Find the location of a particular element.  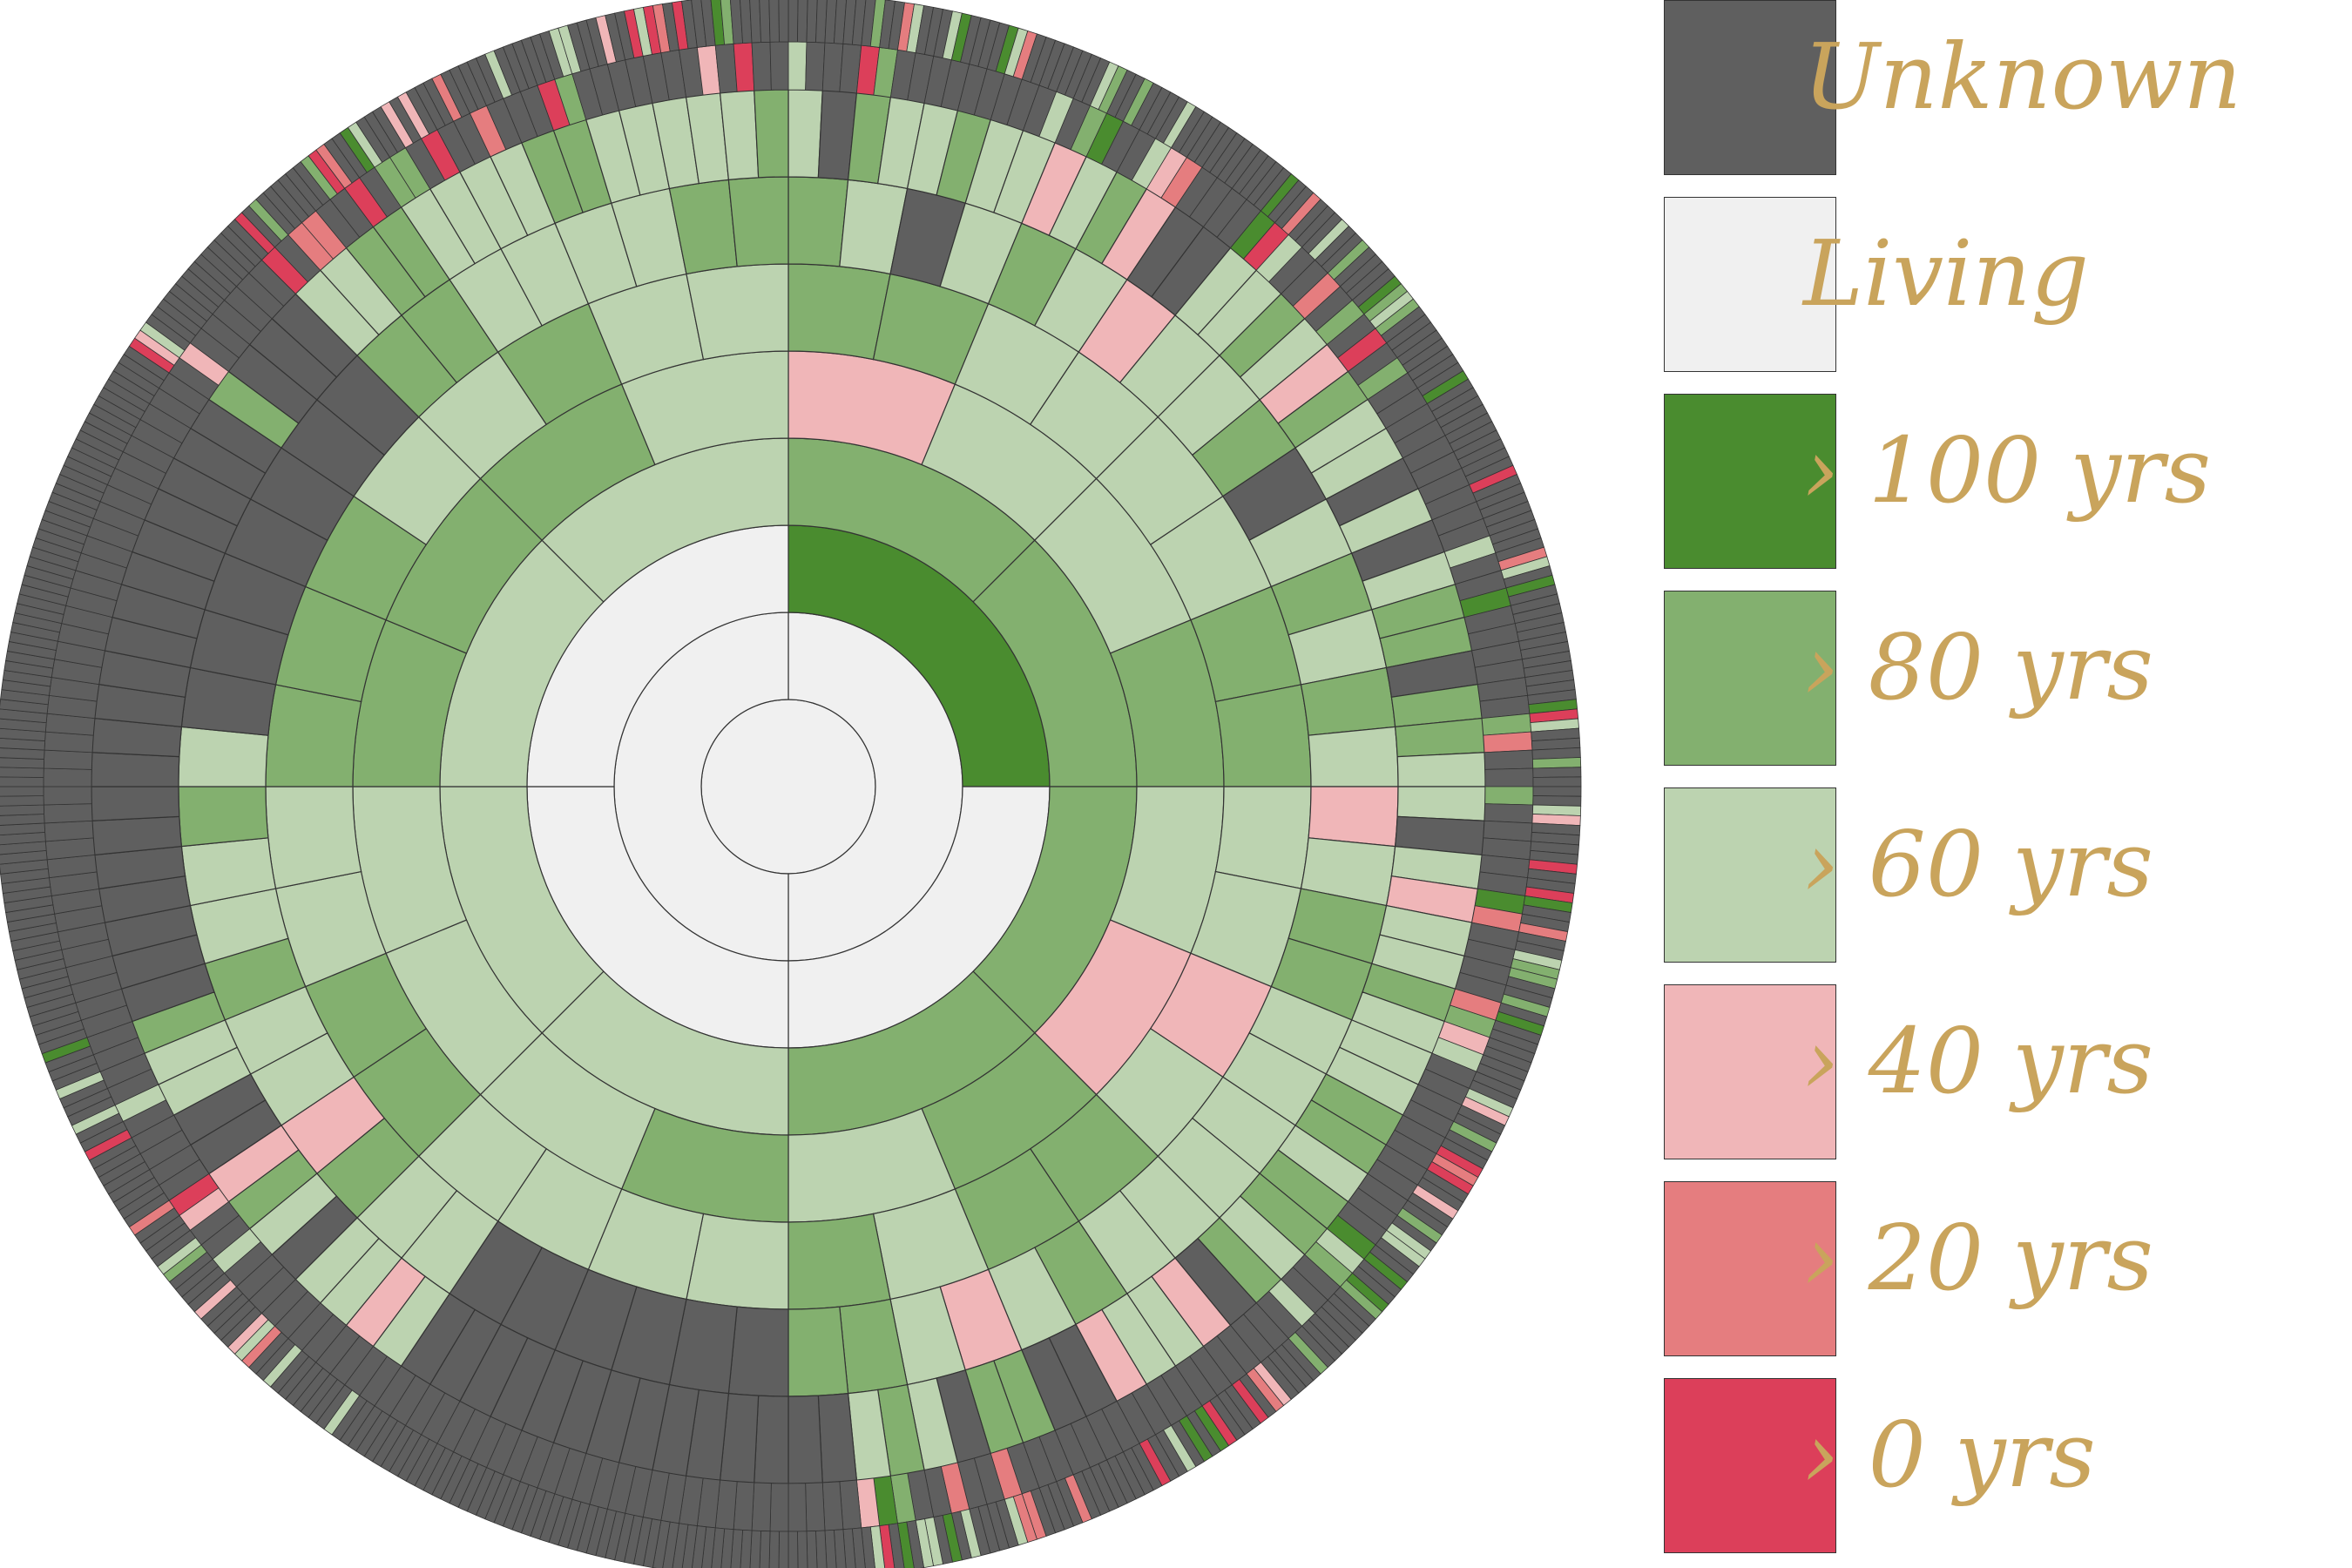

legend-label-gt40: › 40 yrs is located at coordinates (1978, 1061).